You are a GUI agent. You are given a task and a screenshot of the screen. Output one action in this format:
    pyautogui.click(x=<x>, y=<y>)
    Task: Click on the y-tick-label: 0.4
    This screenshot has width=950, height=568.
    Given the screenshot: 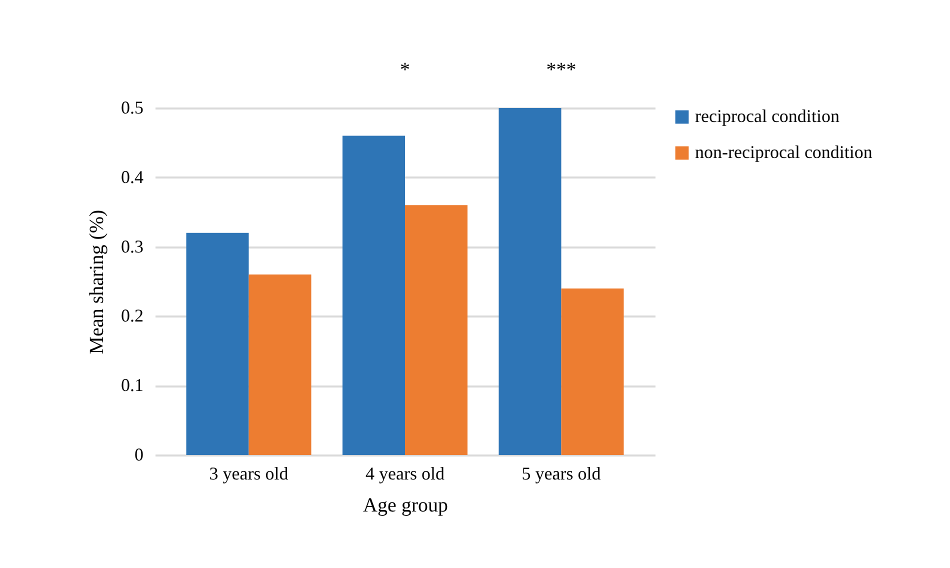 What is the action you would take?
    pyautogui.click(x=132, y=176)
    